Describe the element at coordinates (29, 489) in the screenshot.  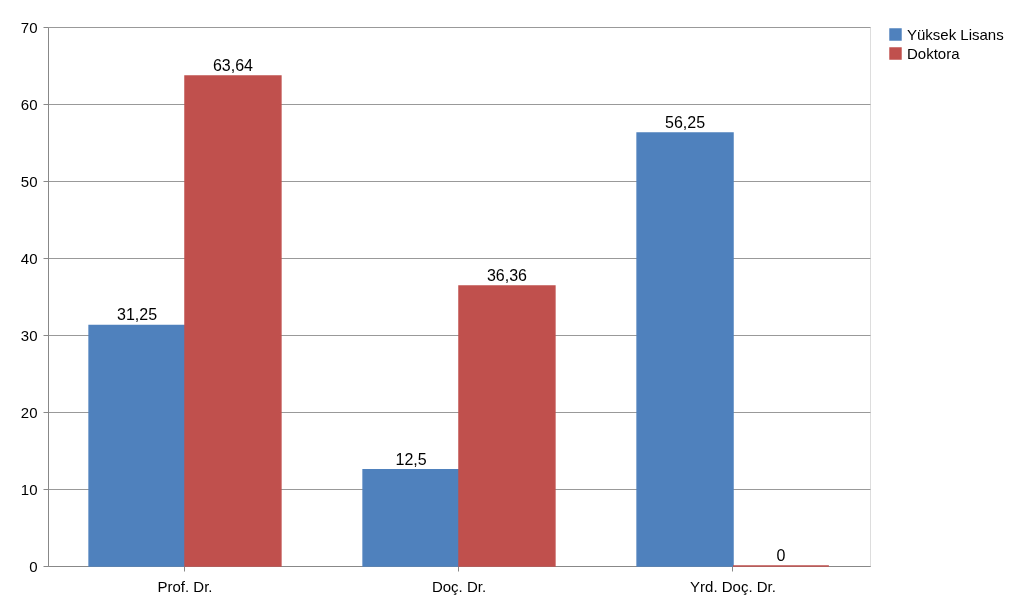
I see `y-tick-label: 10` at that location.